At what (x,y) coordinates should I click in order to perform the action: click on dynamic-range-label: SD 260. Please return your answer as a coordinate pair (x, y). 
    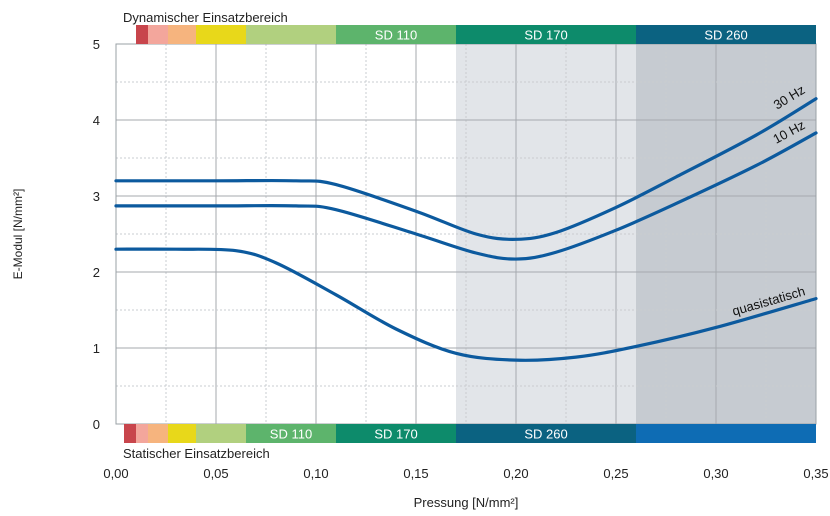
    Looking at the image, I should click on (725, 35).